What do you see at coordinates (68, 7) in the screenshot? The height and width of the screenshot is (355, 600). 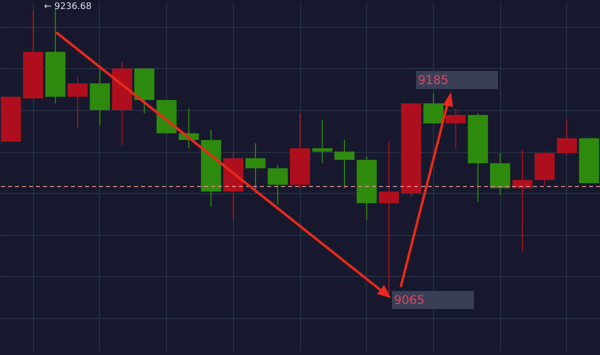 I see `annotation: ← 9236.68` at bounding box center [68, 7].